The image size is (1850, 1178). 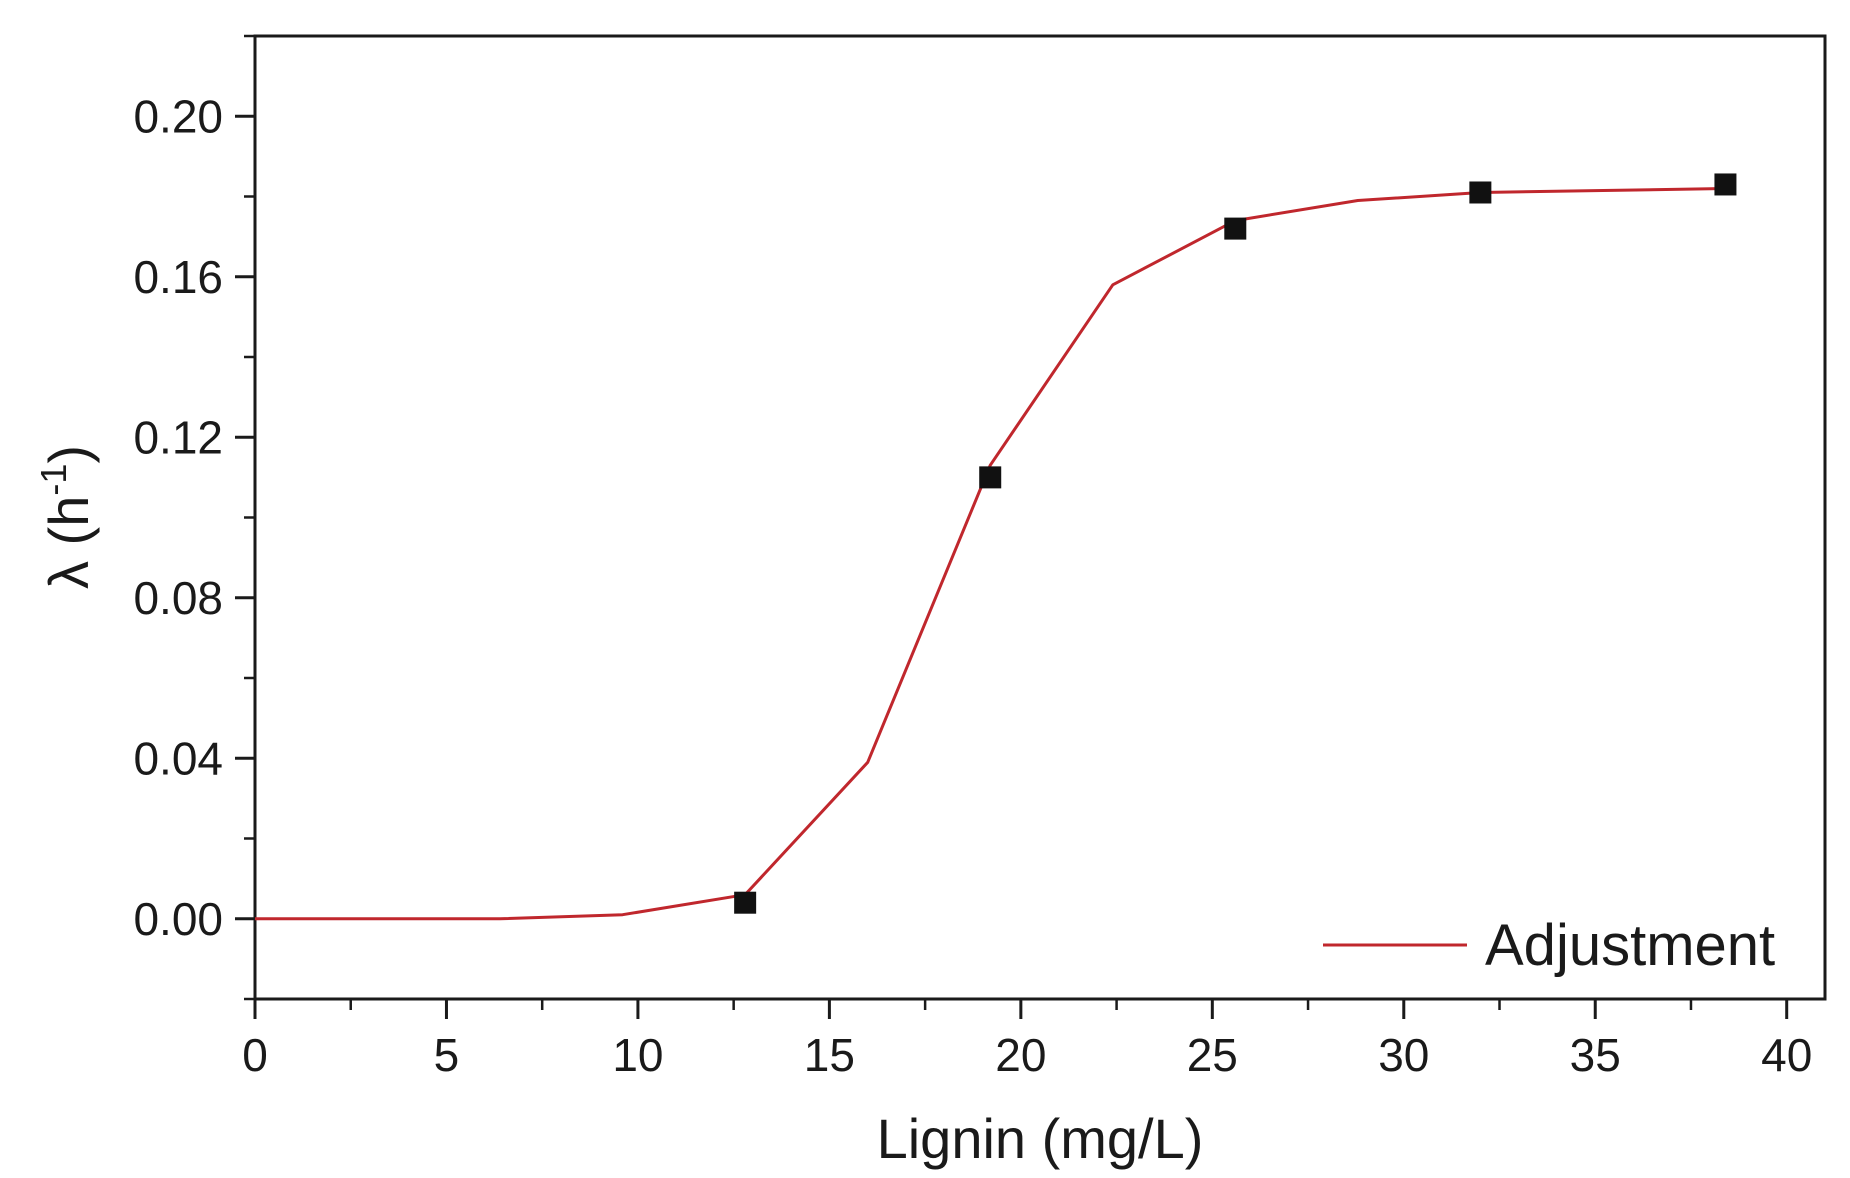 What do you see at coordinates (1595, 1055) in the screenshot?
I see `x-tick-label: 35` at bounding box center [1595, 1055].